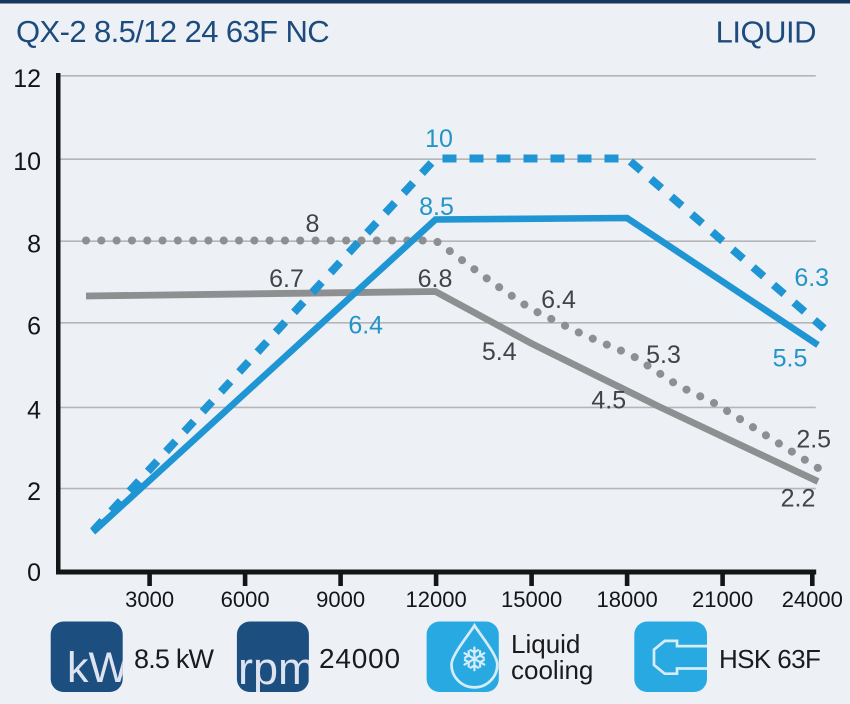 The height and width of the screenshot is (704, 850). I want to click on svg-text: 8.5, so click(436, 207).